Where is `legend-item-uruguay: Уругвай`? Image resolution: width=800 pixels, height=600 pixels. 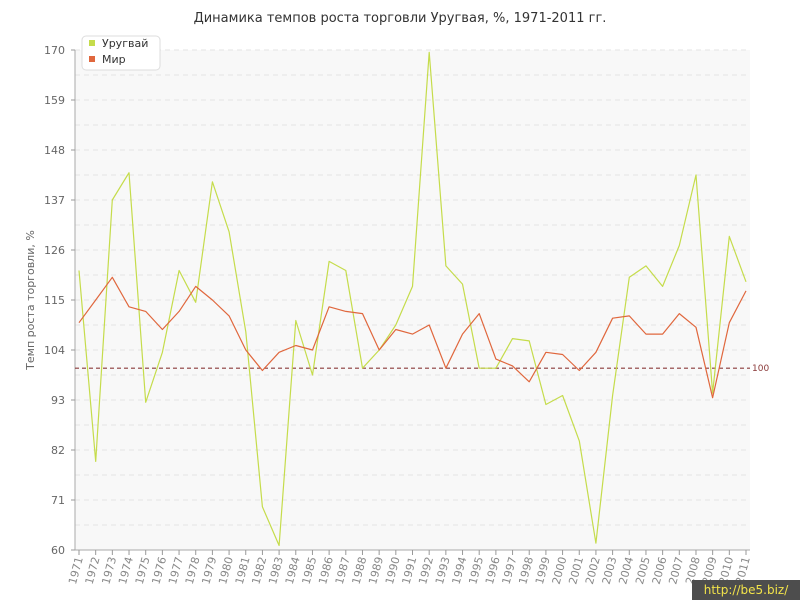 legend-item-uruguay: Уругвай is located at coordinates (118, 43).